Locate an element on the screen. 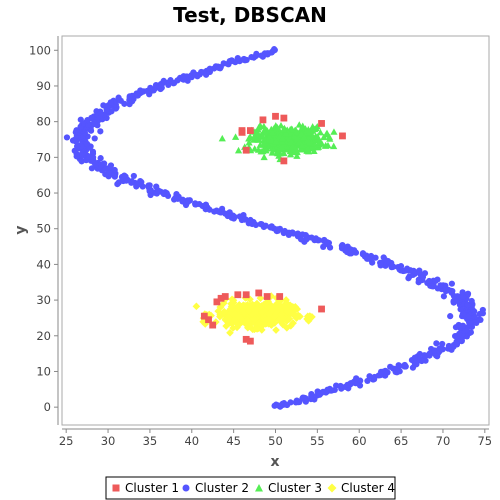  x-tick-label: 70 is located at coordinates (443, 441).